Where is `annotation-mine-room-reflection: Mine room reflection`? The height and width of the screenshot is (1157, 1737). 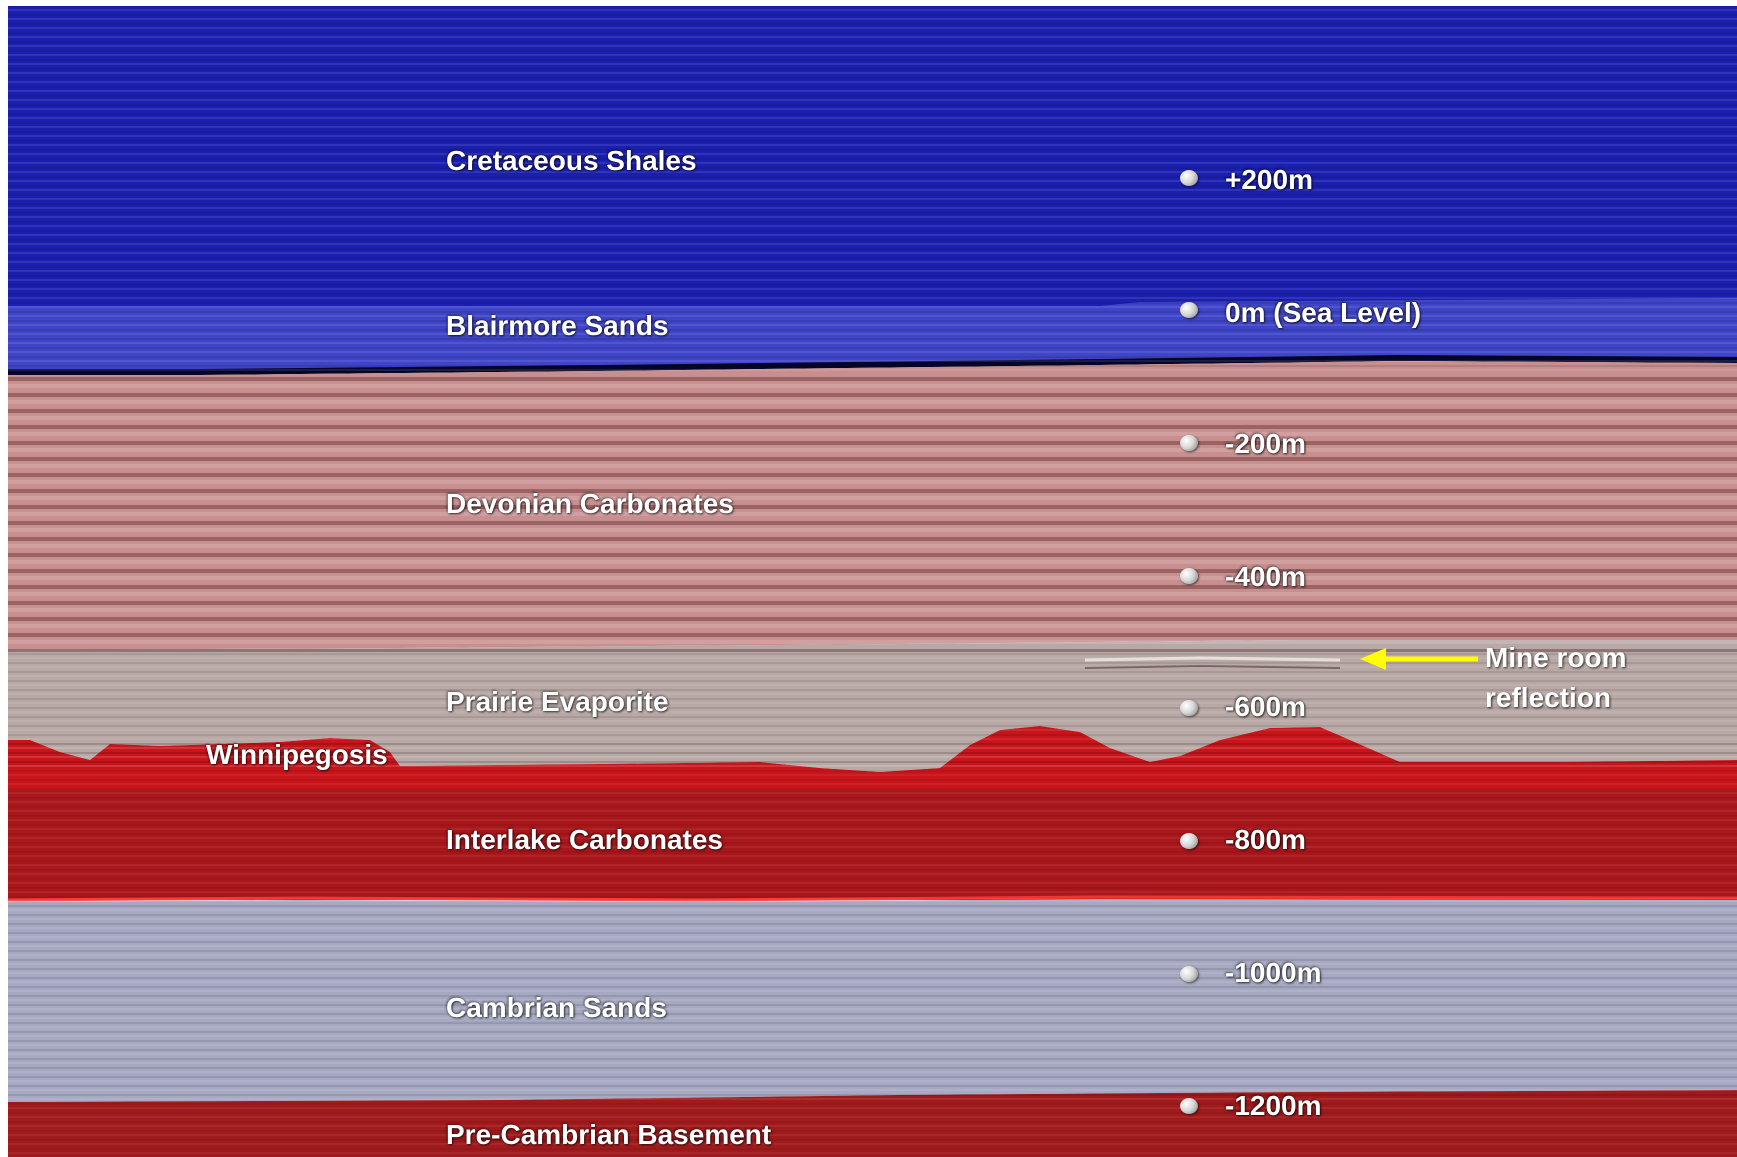
annotation-mine-room-reflection: Mine room reflection is located at coordinates (1556, 678).